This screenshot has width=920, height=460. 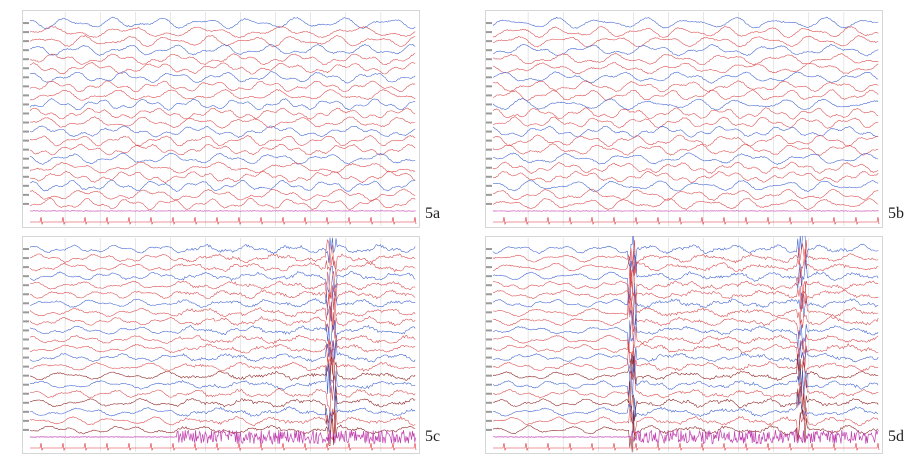 What do you see at coordinates (433, 436) in the screenshot?
I see `panel-label-5c: 5c` at bounding box center [433, 436].